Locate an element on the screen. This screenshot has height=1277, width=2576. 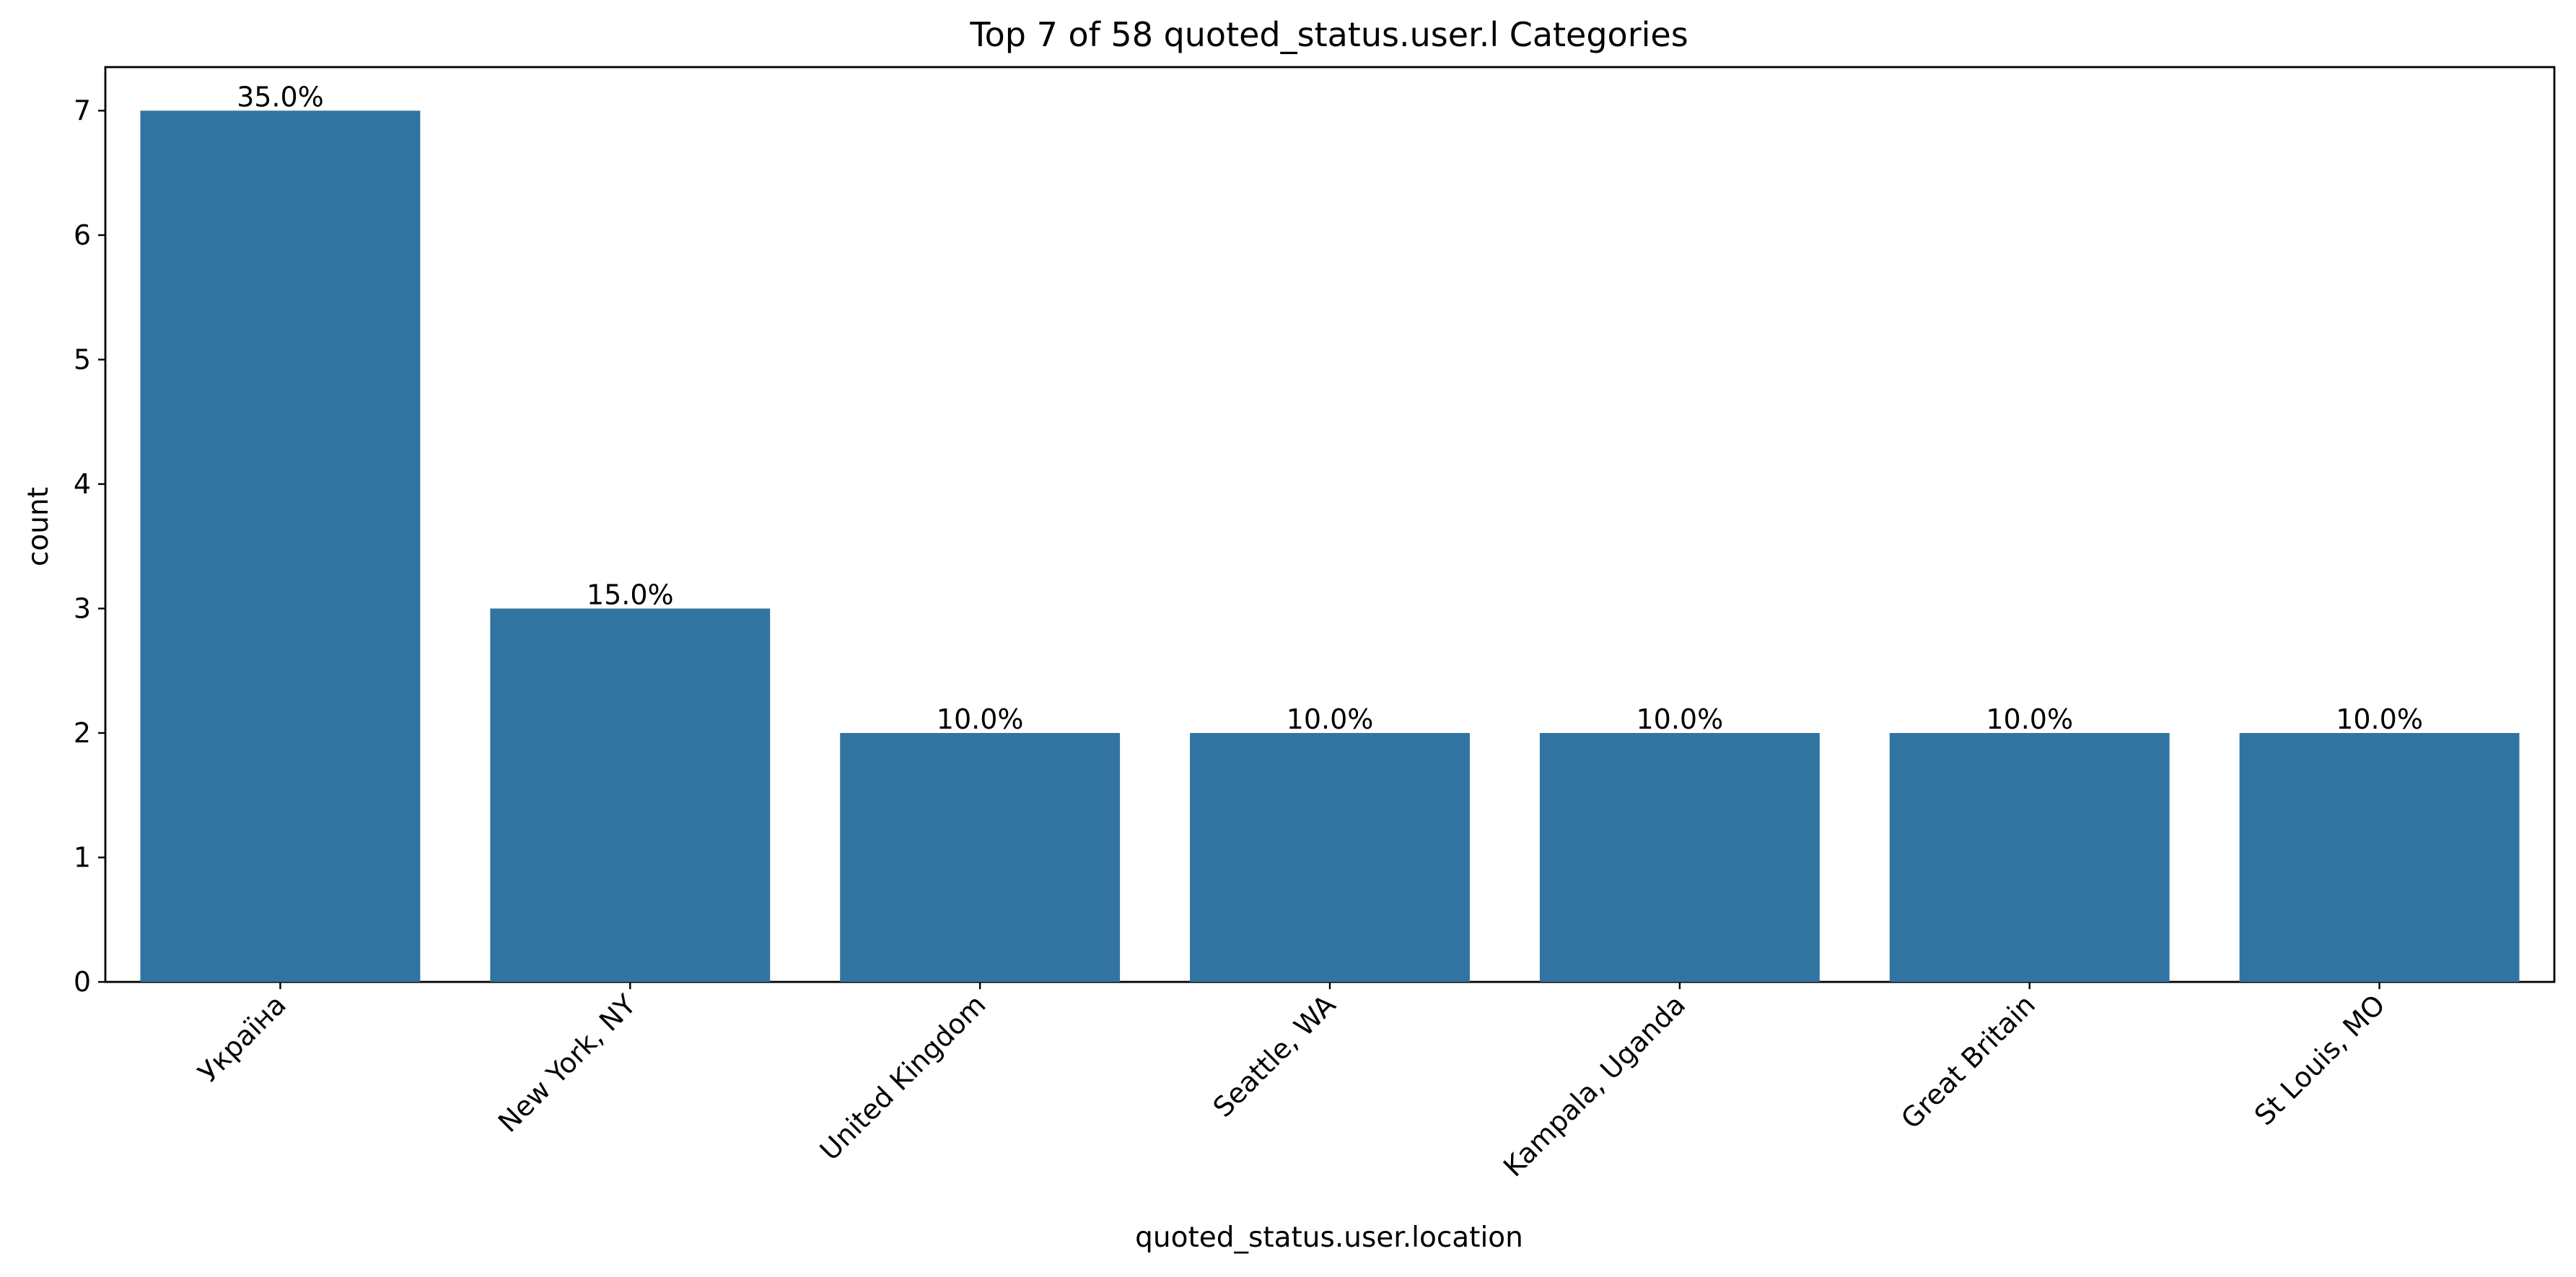
x-tick-label: New York, NY is located at coordinates (567, 1063).